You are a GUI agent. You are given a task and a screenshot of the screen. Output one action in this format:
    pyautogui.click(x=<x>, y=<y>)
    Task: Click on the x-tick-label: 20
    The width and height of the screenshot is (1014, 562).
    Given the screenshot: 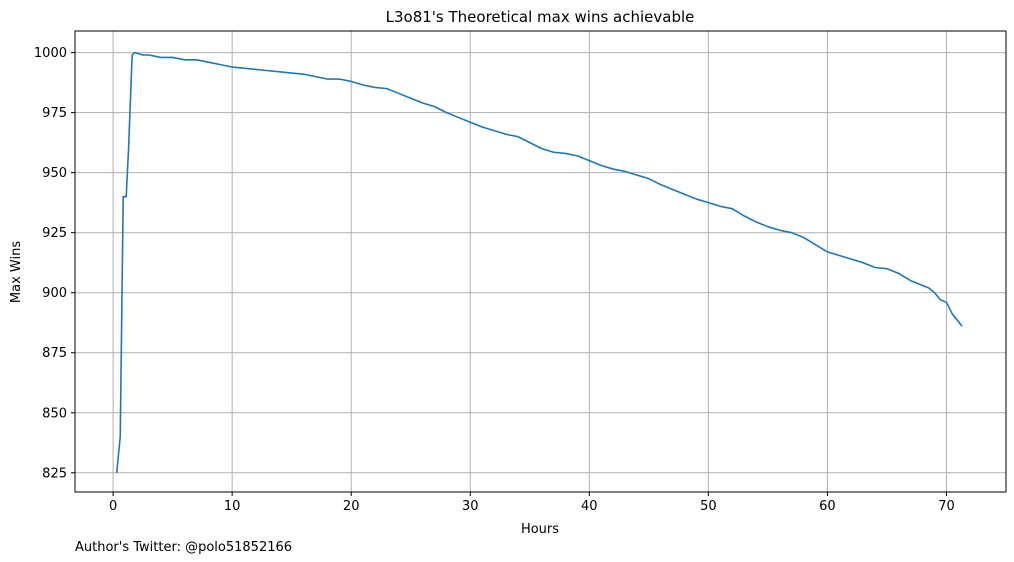 What is the action you would take?
    pyautogui.click(x=351, y=506)
    